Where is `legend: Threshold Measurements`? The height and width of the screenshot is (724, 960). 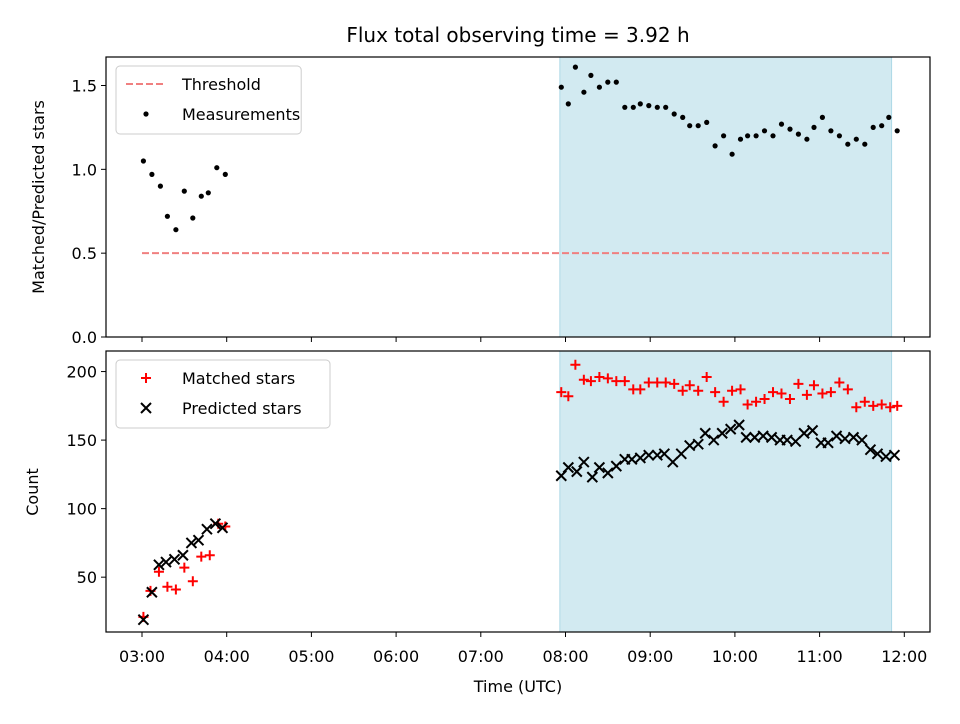
legend: Threshold Measurements is located at coordinates (208, 100).